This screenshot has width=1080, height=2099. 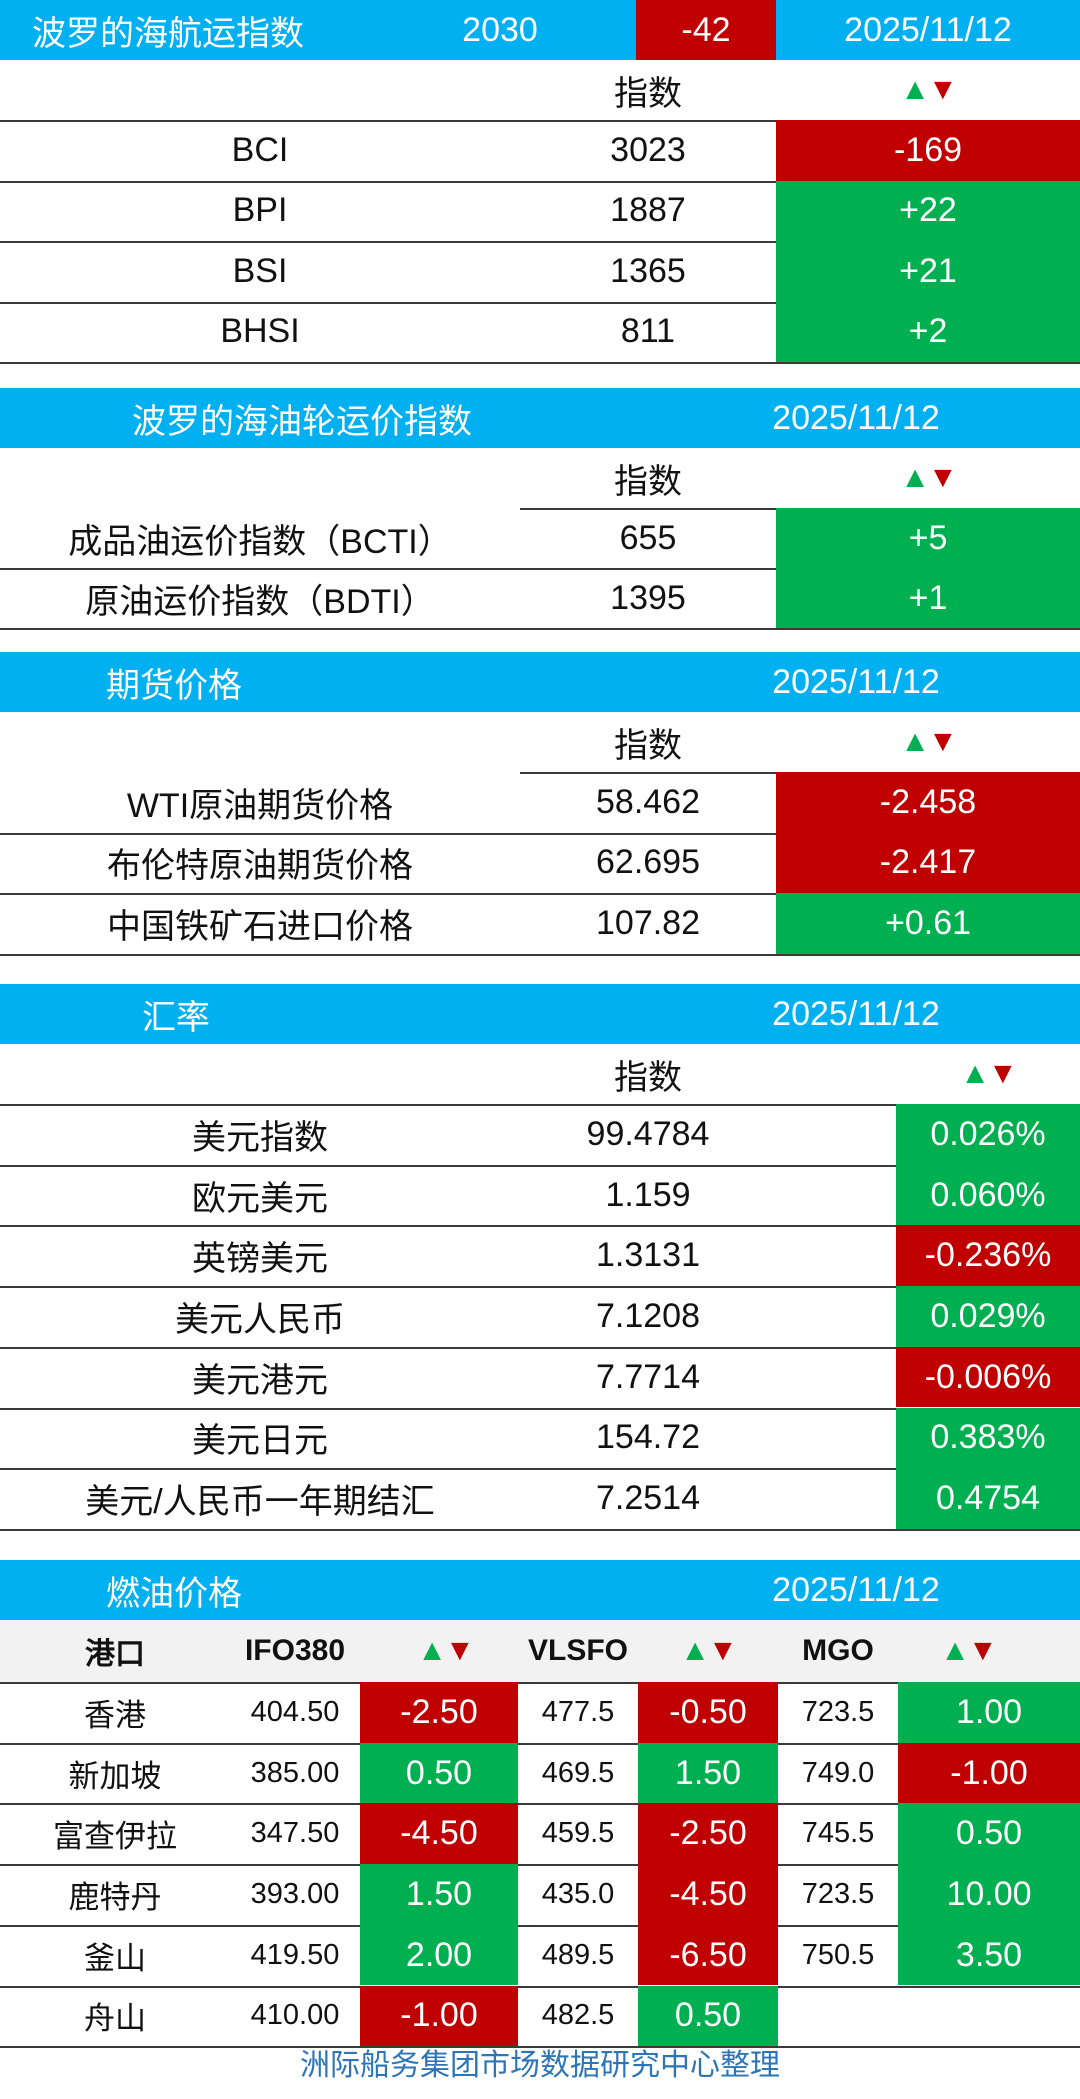 I want to click on futures-row-name: 布伦特原油期货价格, so click(x=260, y=866).